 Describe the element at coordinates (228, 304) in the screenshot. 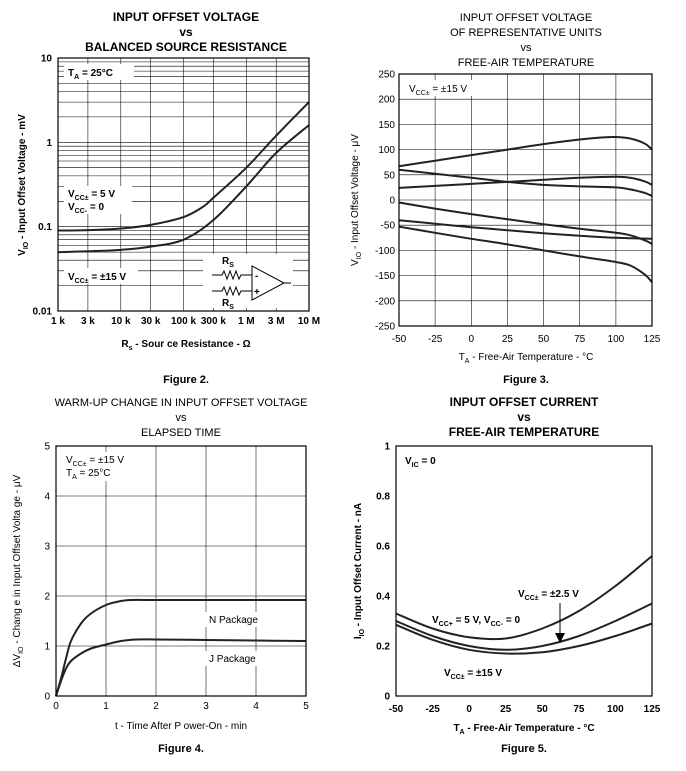

I see `rs-bottom-label: RS` at that location.